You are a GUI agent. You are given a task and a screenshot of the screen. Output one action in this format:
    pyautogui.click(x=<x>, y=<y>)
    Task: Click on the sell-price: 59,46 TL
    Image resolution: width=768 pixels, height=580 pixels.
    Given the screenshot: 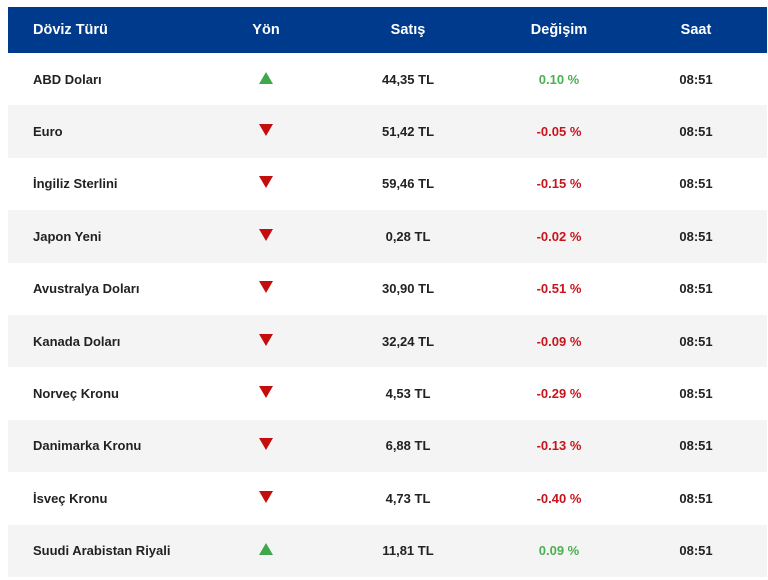 What is the action you would take?
    pyautogui.click(x=408, y=184)
    